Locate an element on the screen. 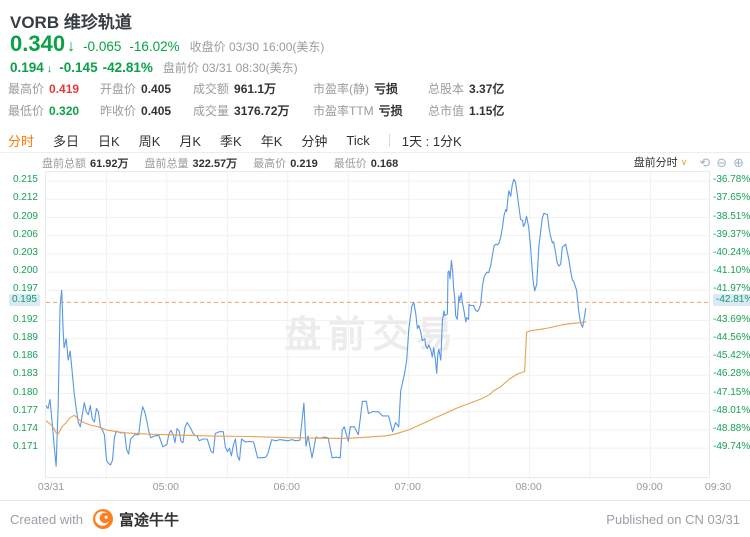 This screenshot has width=750, height=537. y-axis-price-label: 0.209 is located at coordinates (25, 216).